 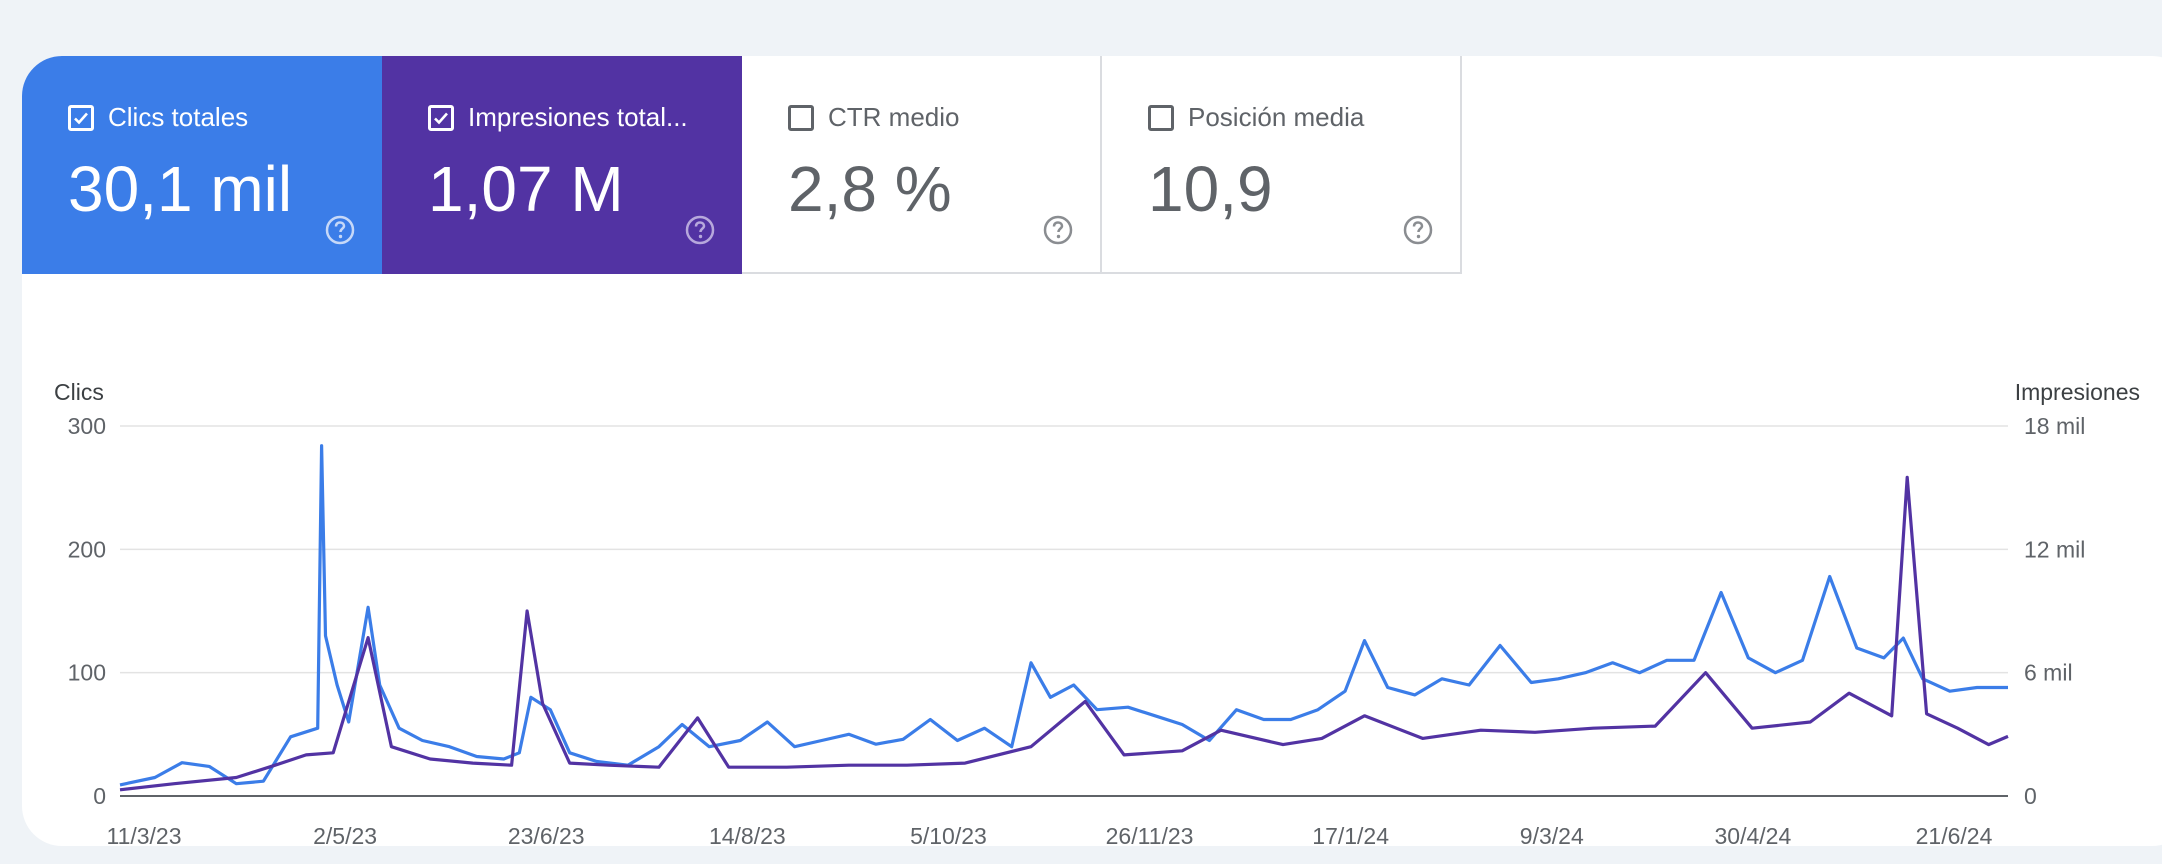 I want to click on metric-checkbox-row: Posición media, so click(x=1256, y=117).